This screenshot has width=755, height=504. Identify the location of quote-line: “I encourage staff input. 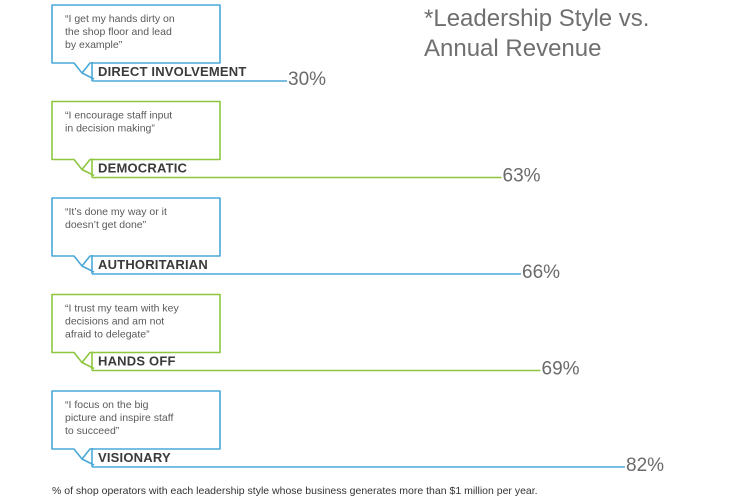
(118, 116).